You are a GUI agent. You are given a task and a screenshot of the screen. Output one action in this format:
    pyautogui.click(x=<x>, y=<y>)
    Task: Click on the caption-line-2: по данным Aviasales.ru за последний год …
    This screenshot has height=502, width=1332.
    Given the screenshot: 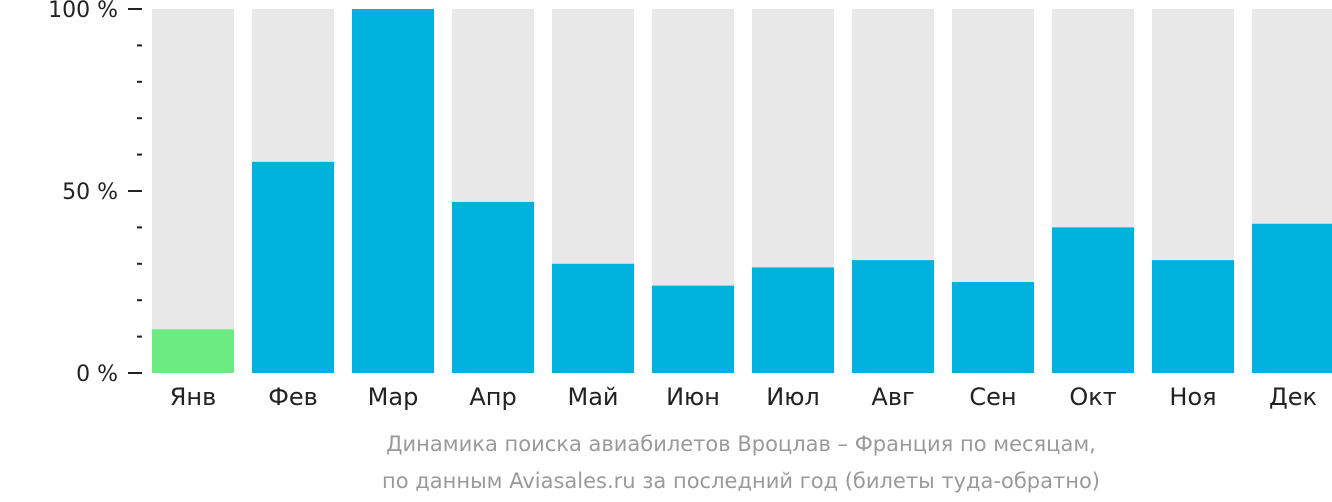 What is the action you would take?
    pyautogui.click(x=741, y=481)
    